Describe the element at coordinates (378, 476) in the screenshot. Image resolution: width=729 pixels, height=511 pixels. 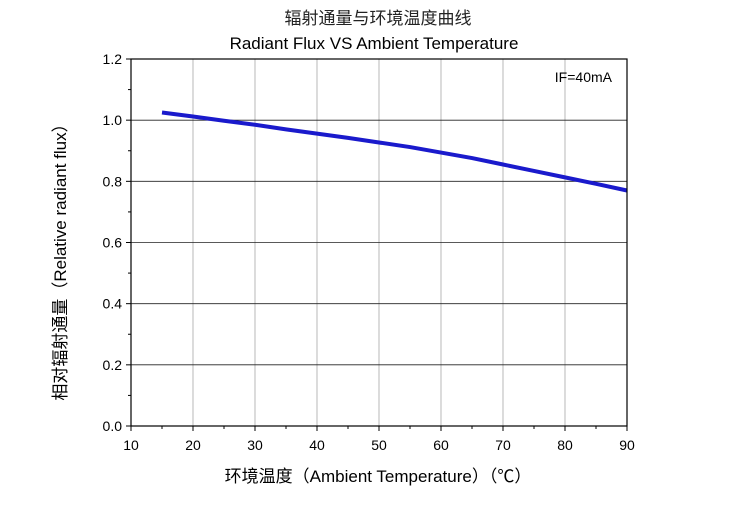
I see `x-axis-title: 环境温度（Ambient Temperature）（℃）` at that location.